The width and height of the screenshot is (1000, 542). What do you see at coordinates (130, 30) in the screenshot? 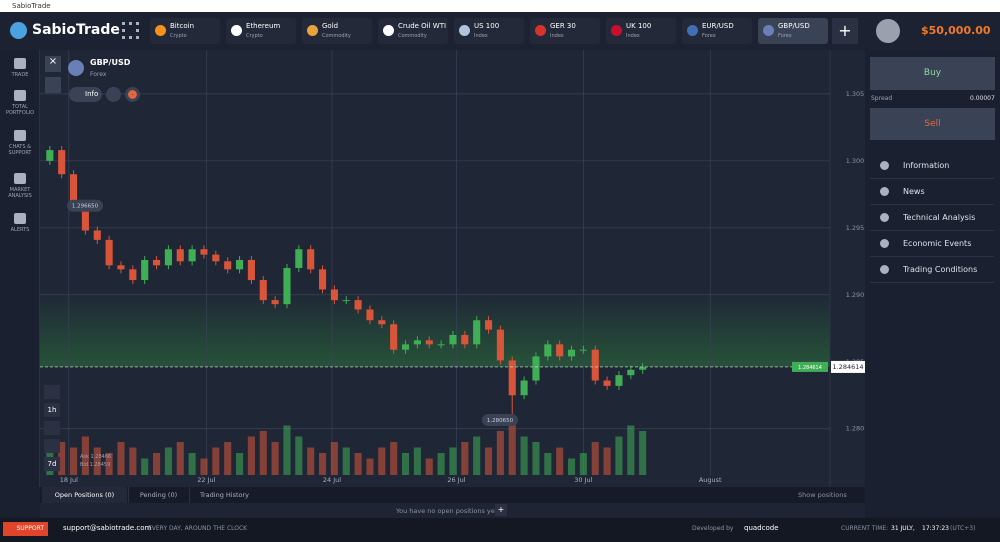
I see `grid-button` at bounding box center [130, 30].